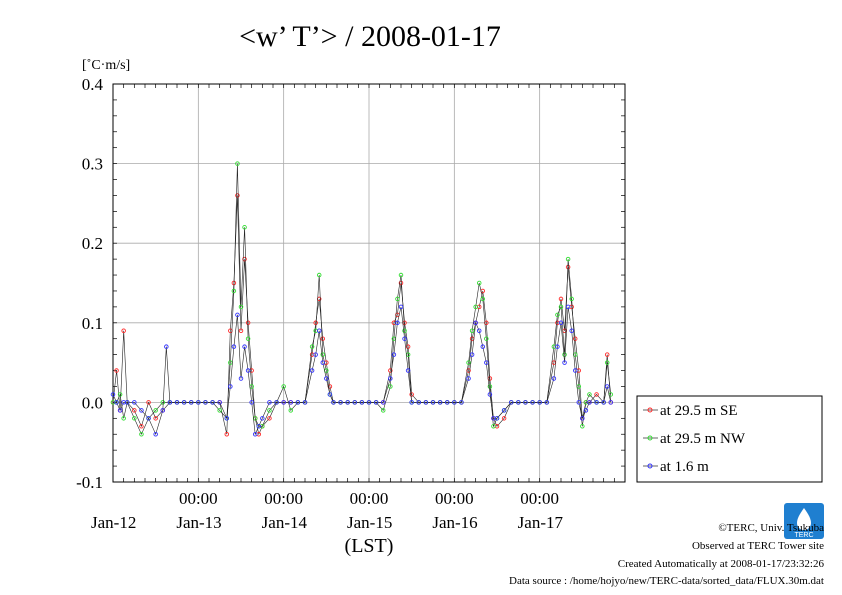  I want to click on y-tick-label: 0.4, so click(93, 84).